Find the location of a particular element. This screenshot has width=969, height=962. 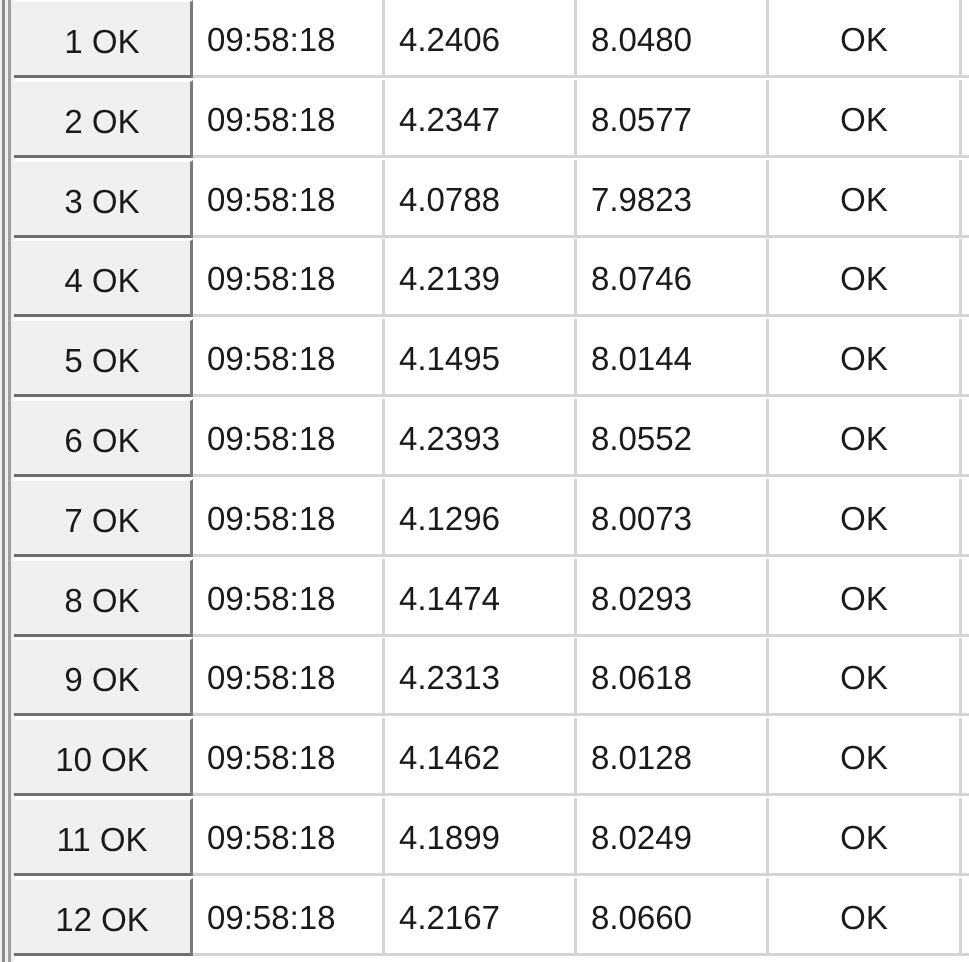

table-row: 12 OK 09:58:18 4.2167 8.0660 OK is located at coordinates (491, 917).